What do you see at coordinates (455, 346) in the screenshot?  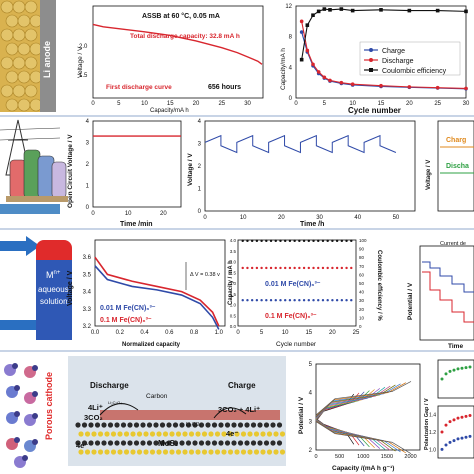 I see `panel-3c-xlabel: Time` at bounding box center [455, 346].